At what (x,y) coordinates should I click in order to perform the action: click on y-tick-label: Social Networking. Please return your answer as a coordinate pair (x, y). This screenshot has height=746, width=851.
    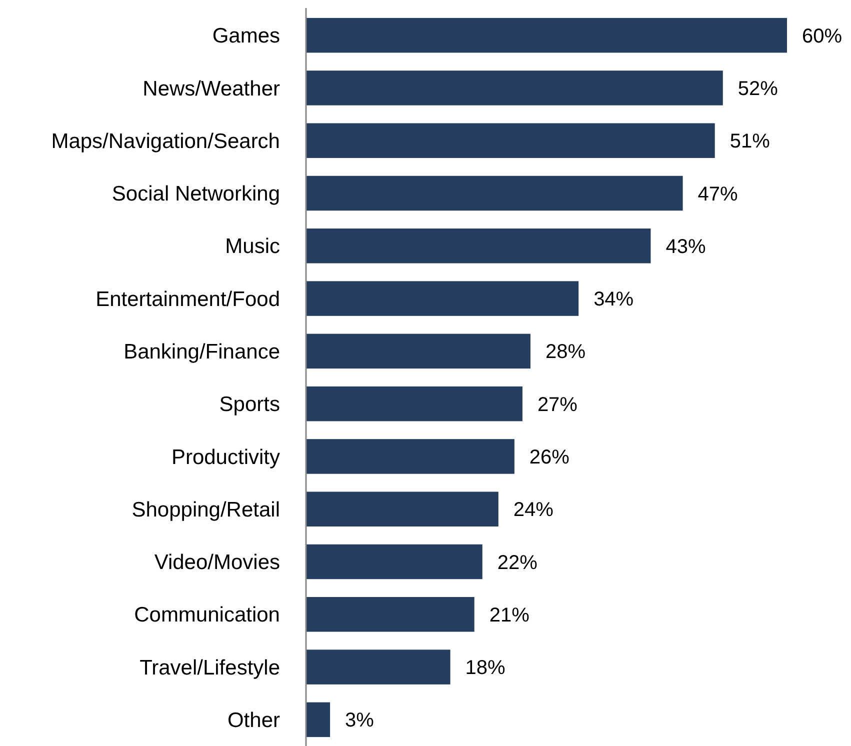
    Looking at the image, I should click on (196, 194).